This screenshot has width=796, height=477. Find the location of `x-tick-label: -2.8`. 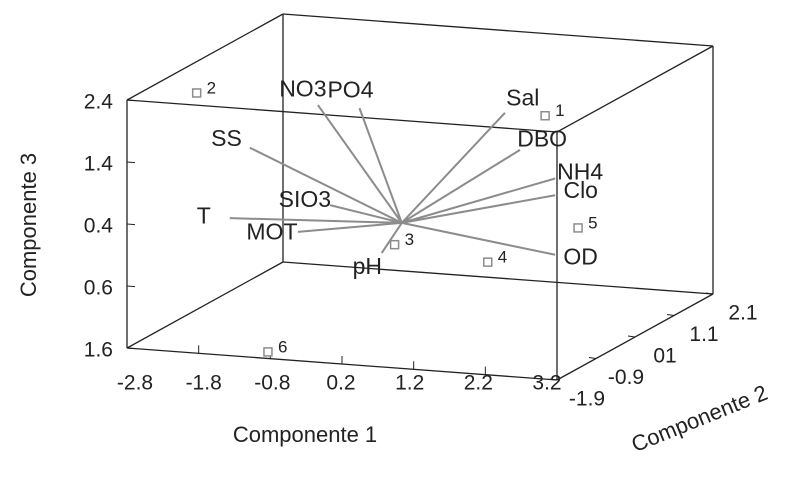

x-tick-label: -2.8 is located at coordinates (135, 383).